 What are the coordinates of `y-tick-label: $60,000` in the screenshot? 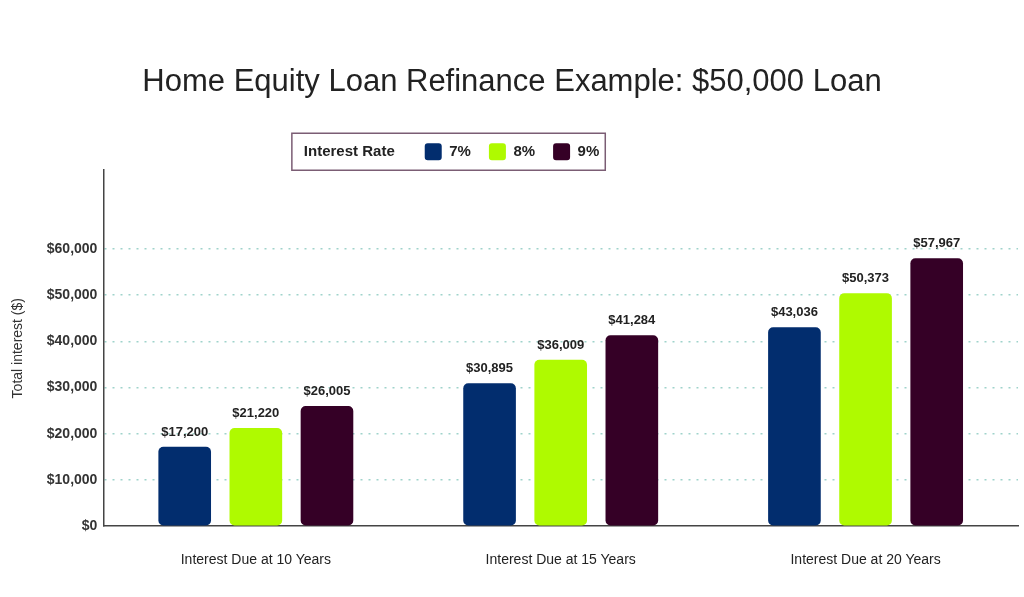 It's located at (72, 247).